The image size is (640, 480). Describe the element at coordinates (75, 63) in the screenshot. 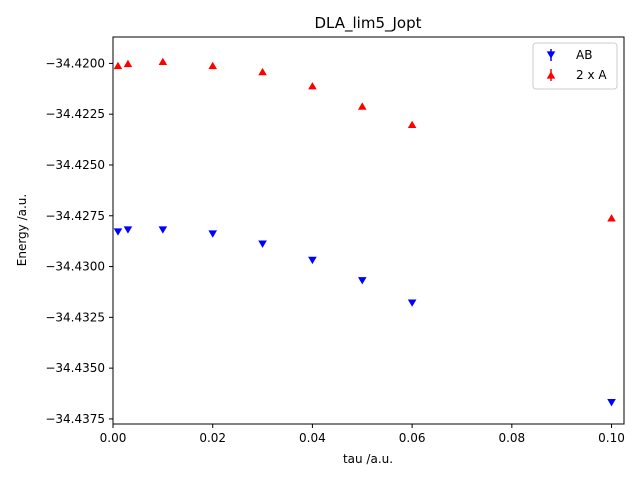

I see `y-tick-label: −34.4200` at that location.